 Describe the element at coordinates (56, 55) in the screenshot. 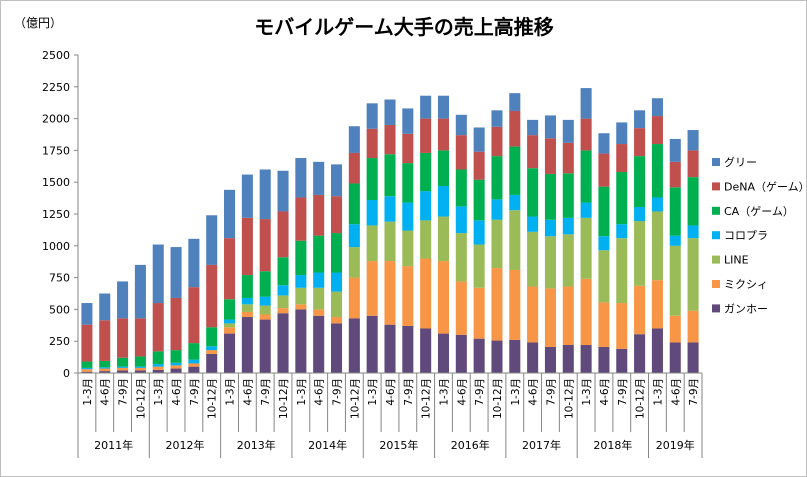

I see `y-tick-label: 2500` at that location.